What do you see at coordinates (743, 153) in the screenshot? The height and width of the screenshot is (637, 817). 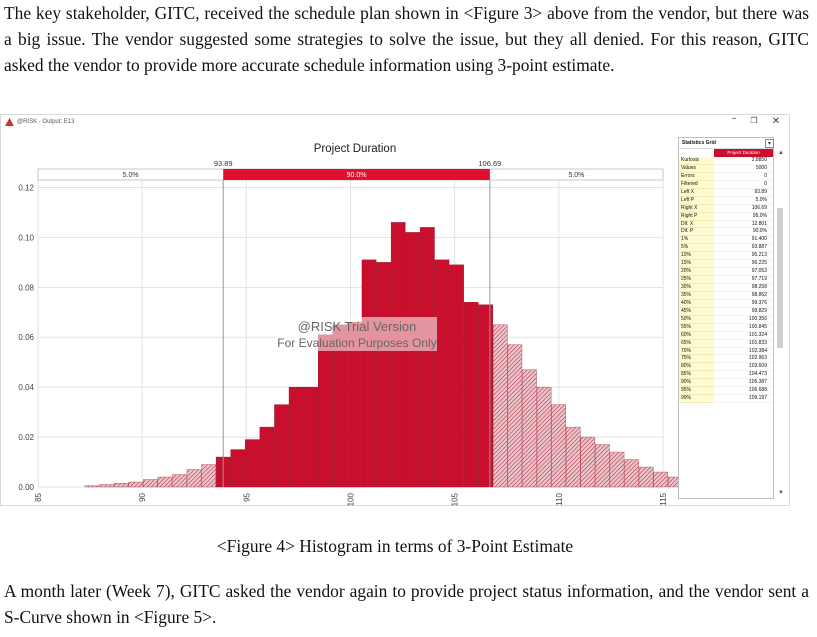 I see `stats-column-header: Project Duration` at bounding box center [743, 153].